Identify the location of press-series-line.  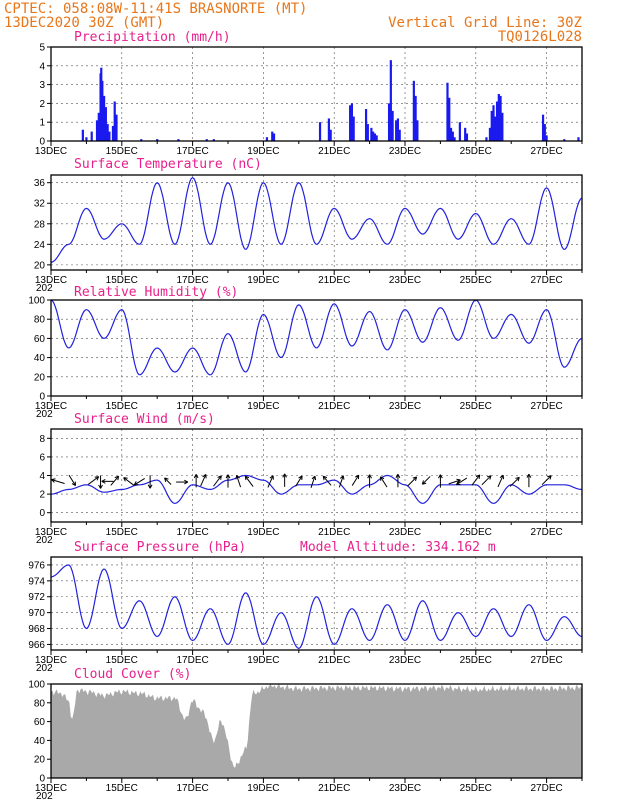
(316, 607).